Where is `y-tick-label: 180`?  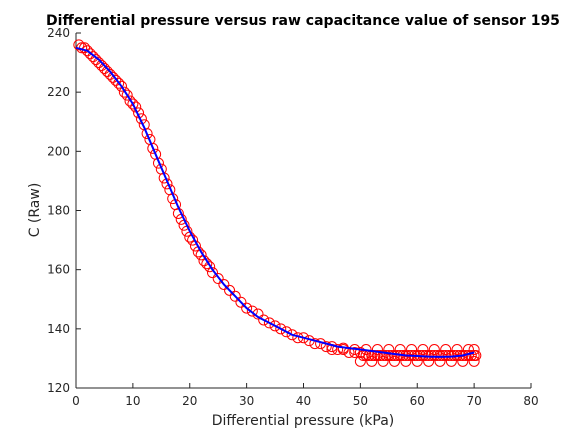 y-tick-label: 180 is located at coordinates (58, 211).